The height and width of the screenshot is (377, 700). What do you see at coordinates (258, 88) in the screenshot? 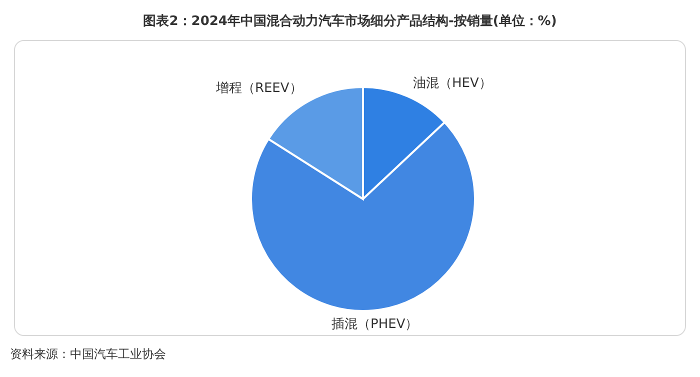
I see `slice-label: 增程（REEV）` at bounding box center [258, 88].